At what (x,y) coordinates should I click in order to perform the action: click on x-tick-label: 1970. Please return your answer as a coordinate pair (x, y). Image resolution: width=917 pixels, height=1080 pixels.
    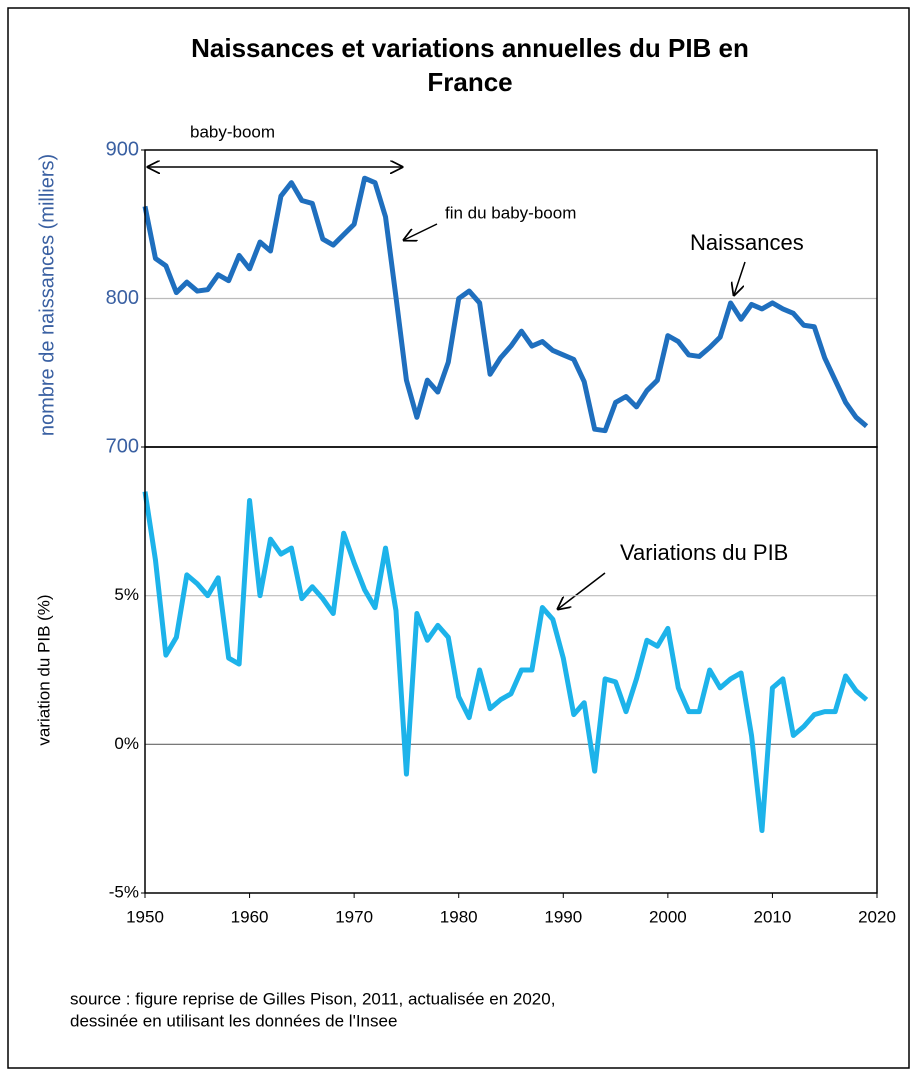
    Looking at the image, I should click on (354, 916).